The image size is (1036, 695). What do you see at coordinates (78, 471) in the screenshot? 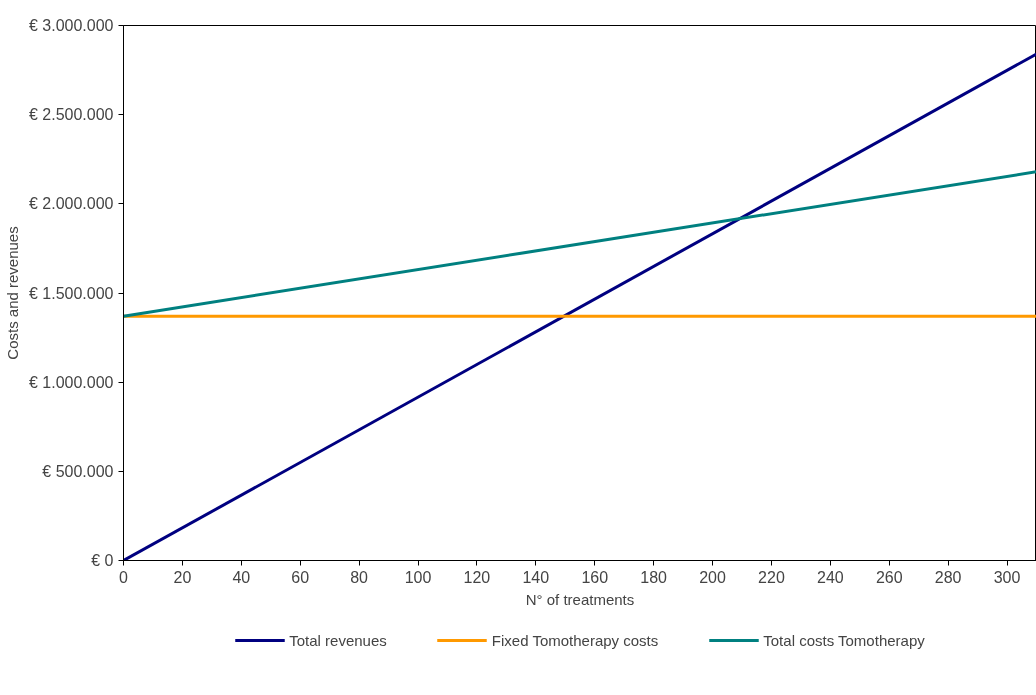
I see `y-tick-label: € 500.000` at bounding box center [78, 471].